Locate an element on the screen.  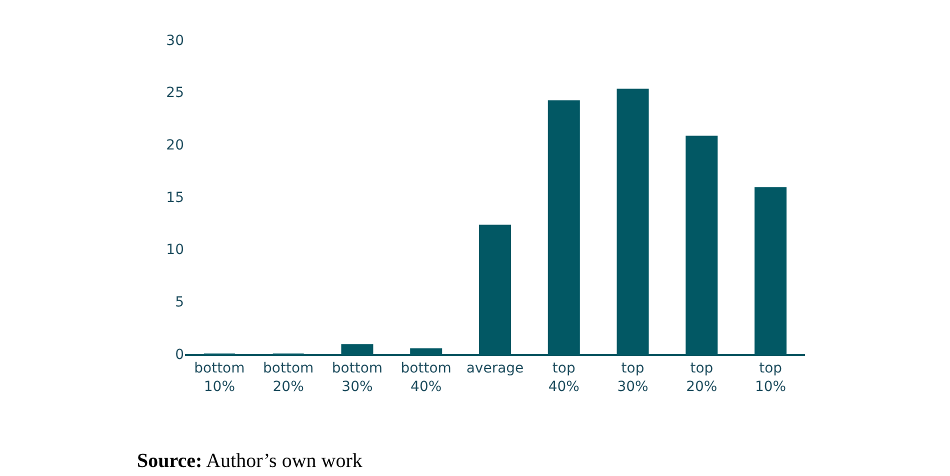
x-tick-label: bottom 10% is located at coordinates (219, 377).